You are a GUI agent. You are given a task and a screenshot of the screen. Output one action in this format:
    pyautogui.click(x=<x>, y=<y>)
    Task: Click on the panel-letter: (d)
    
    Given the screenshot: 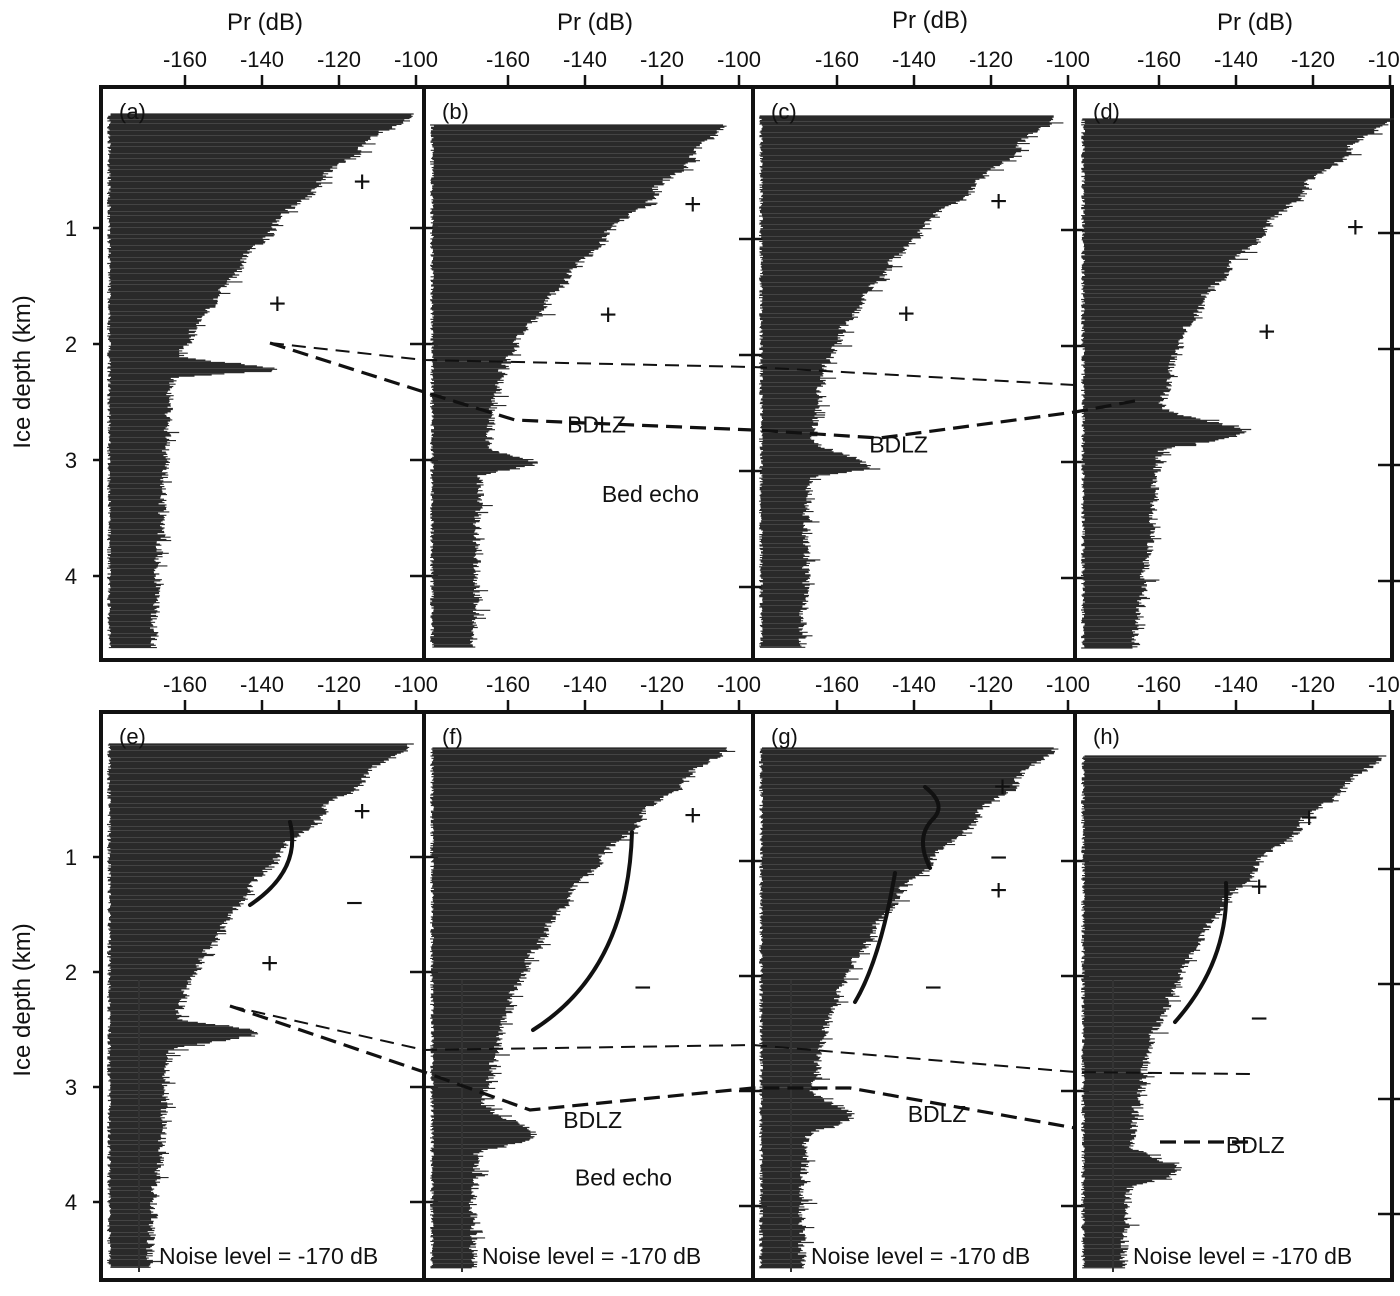 What is the action you would take?
    pyautogui.click(x=1106, y=111)
    